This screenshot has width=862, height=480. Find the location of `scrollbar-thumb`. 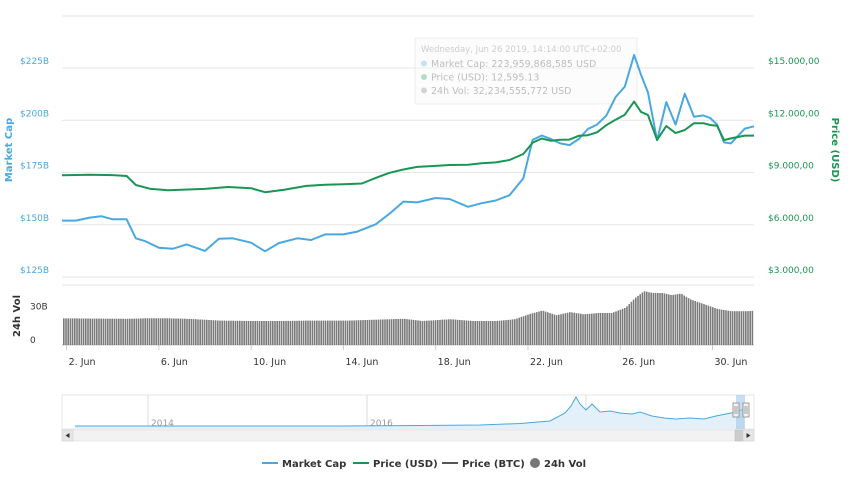

scrollbar-thumb is located at coordinates (739, 435).